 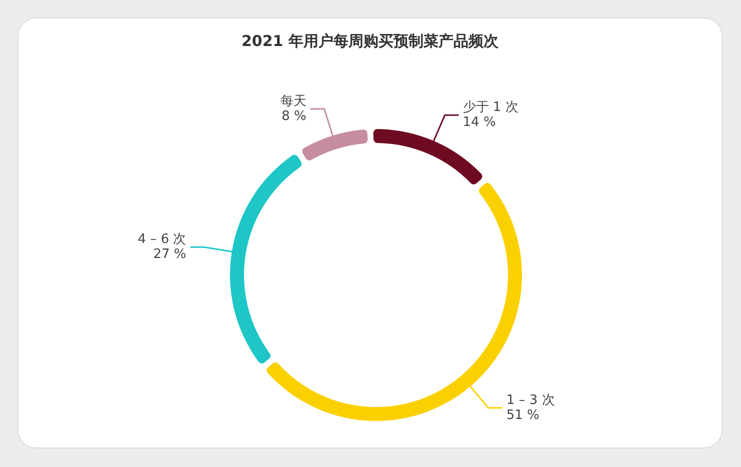 I want to click on data-label: 14 %, so click(x=479, y=122).